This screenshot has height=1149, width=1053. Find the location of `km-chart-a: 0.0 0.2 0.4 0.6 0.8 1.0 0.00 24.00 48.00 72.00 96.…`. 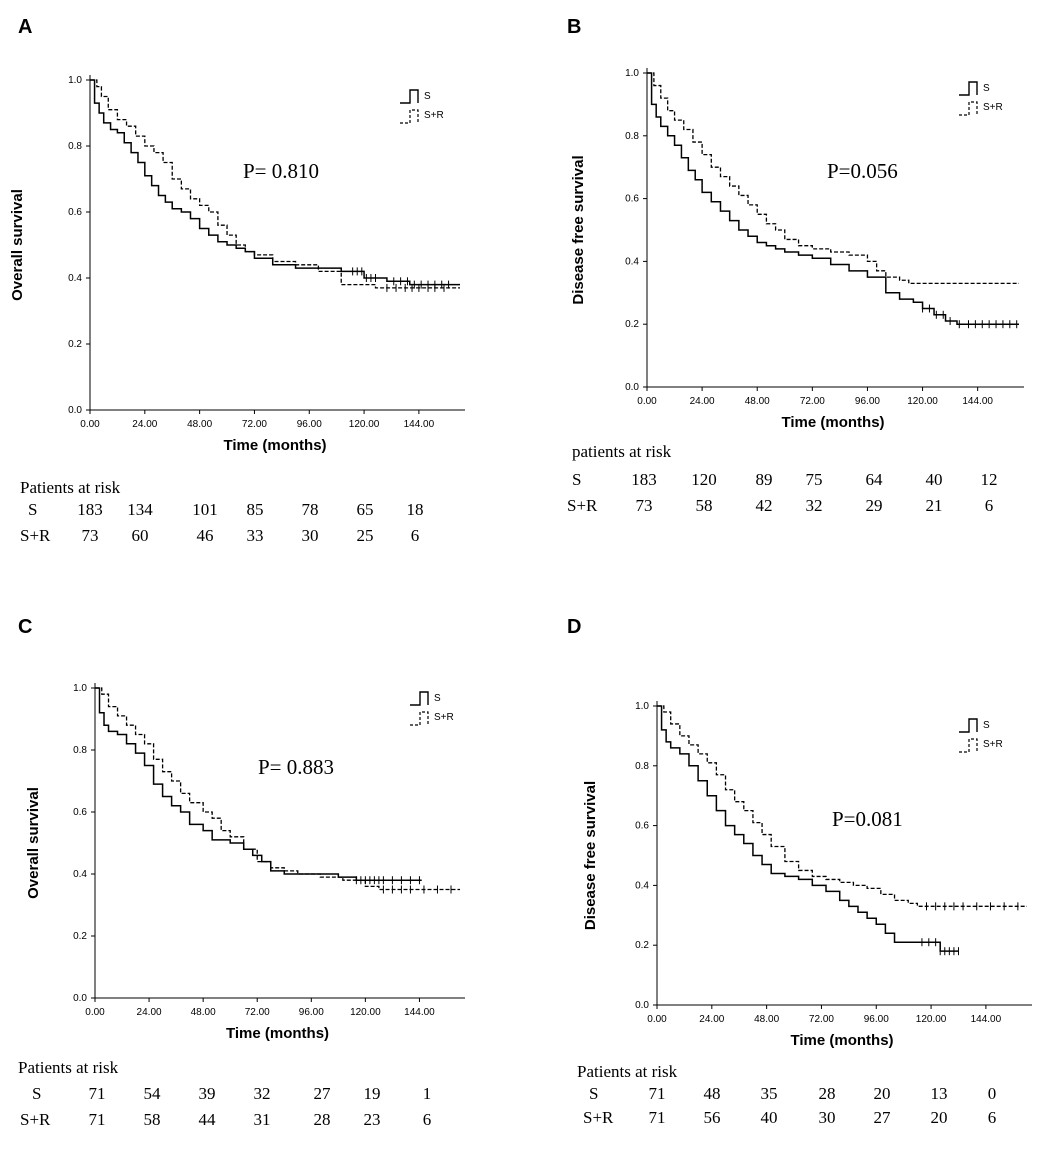

km-chart-a: 0.0 0.2 0.4 0.6 0.8 1.0 0.00 24.00 48.00 72.00 96.… is located at coordinates (237, 264).